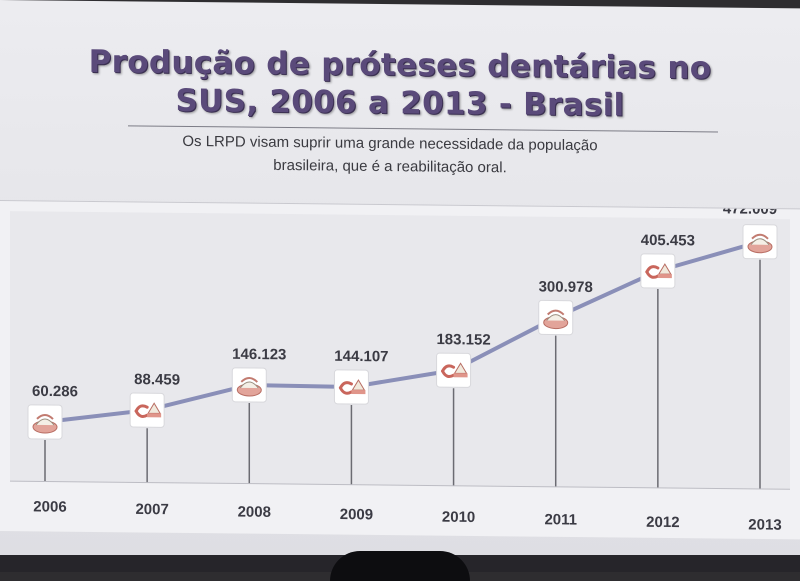  What do you see at coordinates (400, 485) in the screenshot?
I see `x-axis-line` at bounding box center [400, 485].